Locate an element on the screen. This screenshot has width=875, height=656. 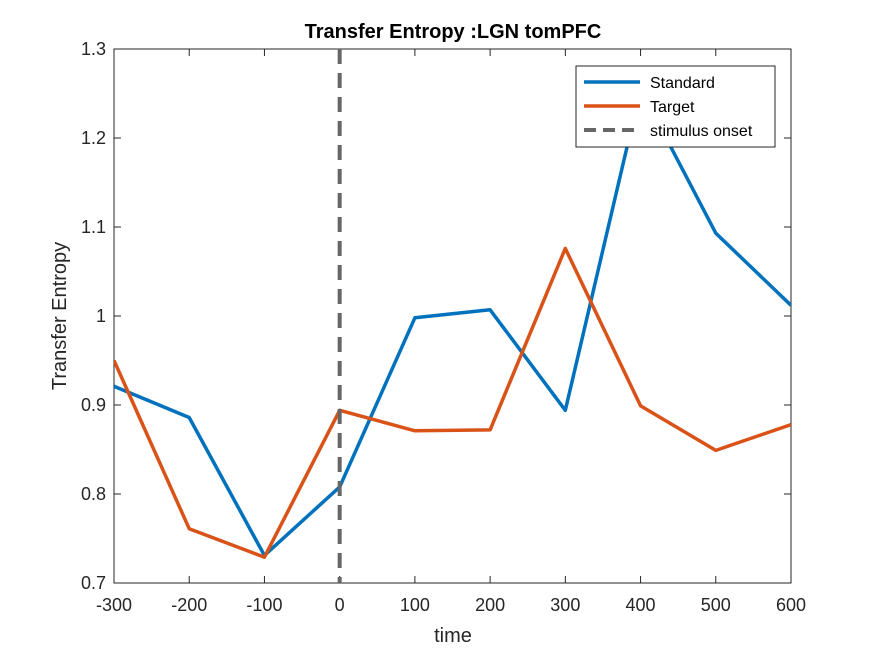
legend-label: Target is located at coordinates (672, 107).